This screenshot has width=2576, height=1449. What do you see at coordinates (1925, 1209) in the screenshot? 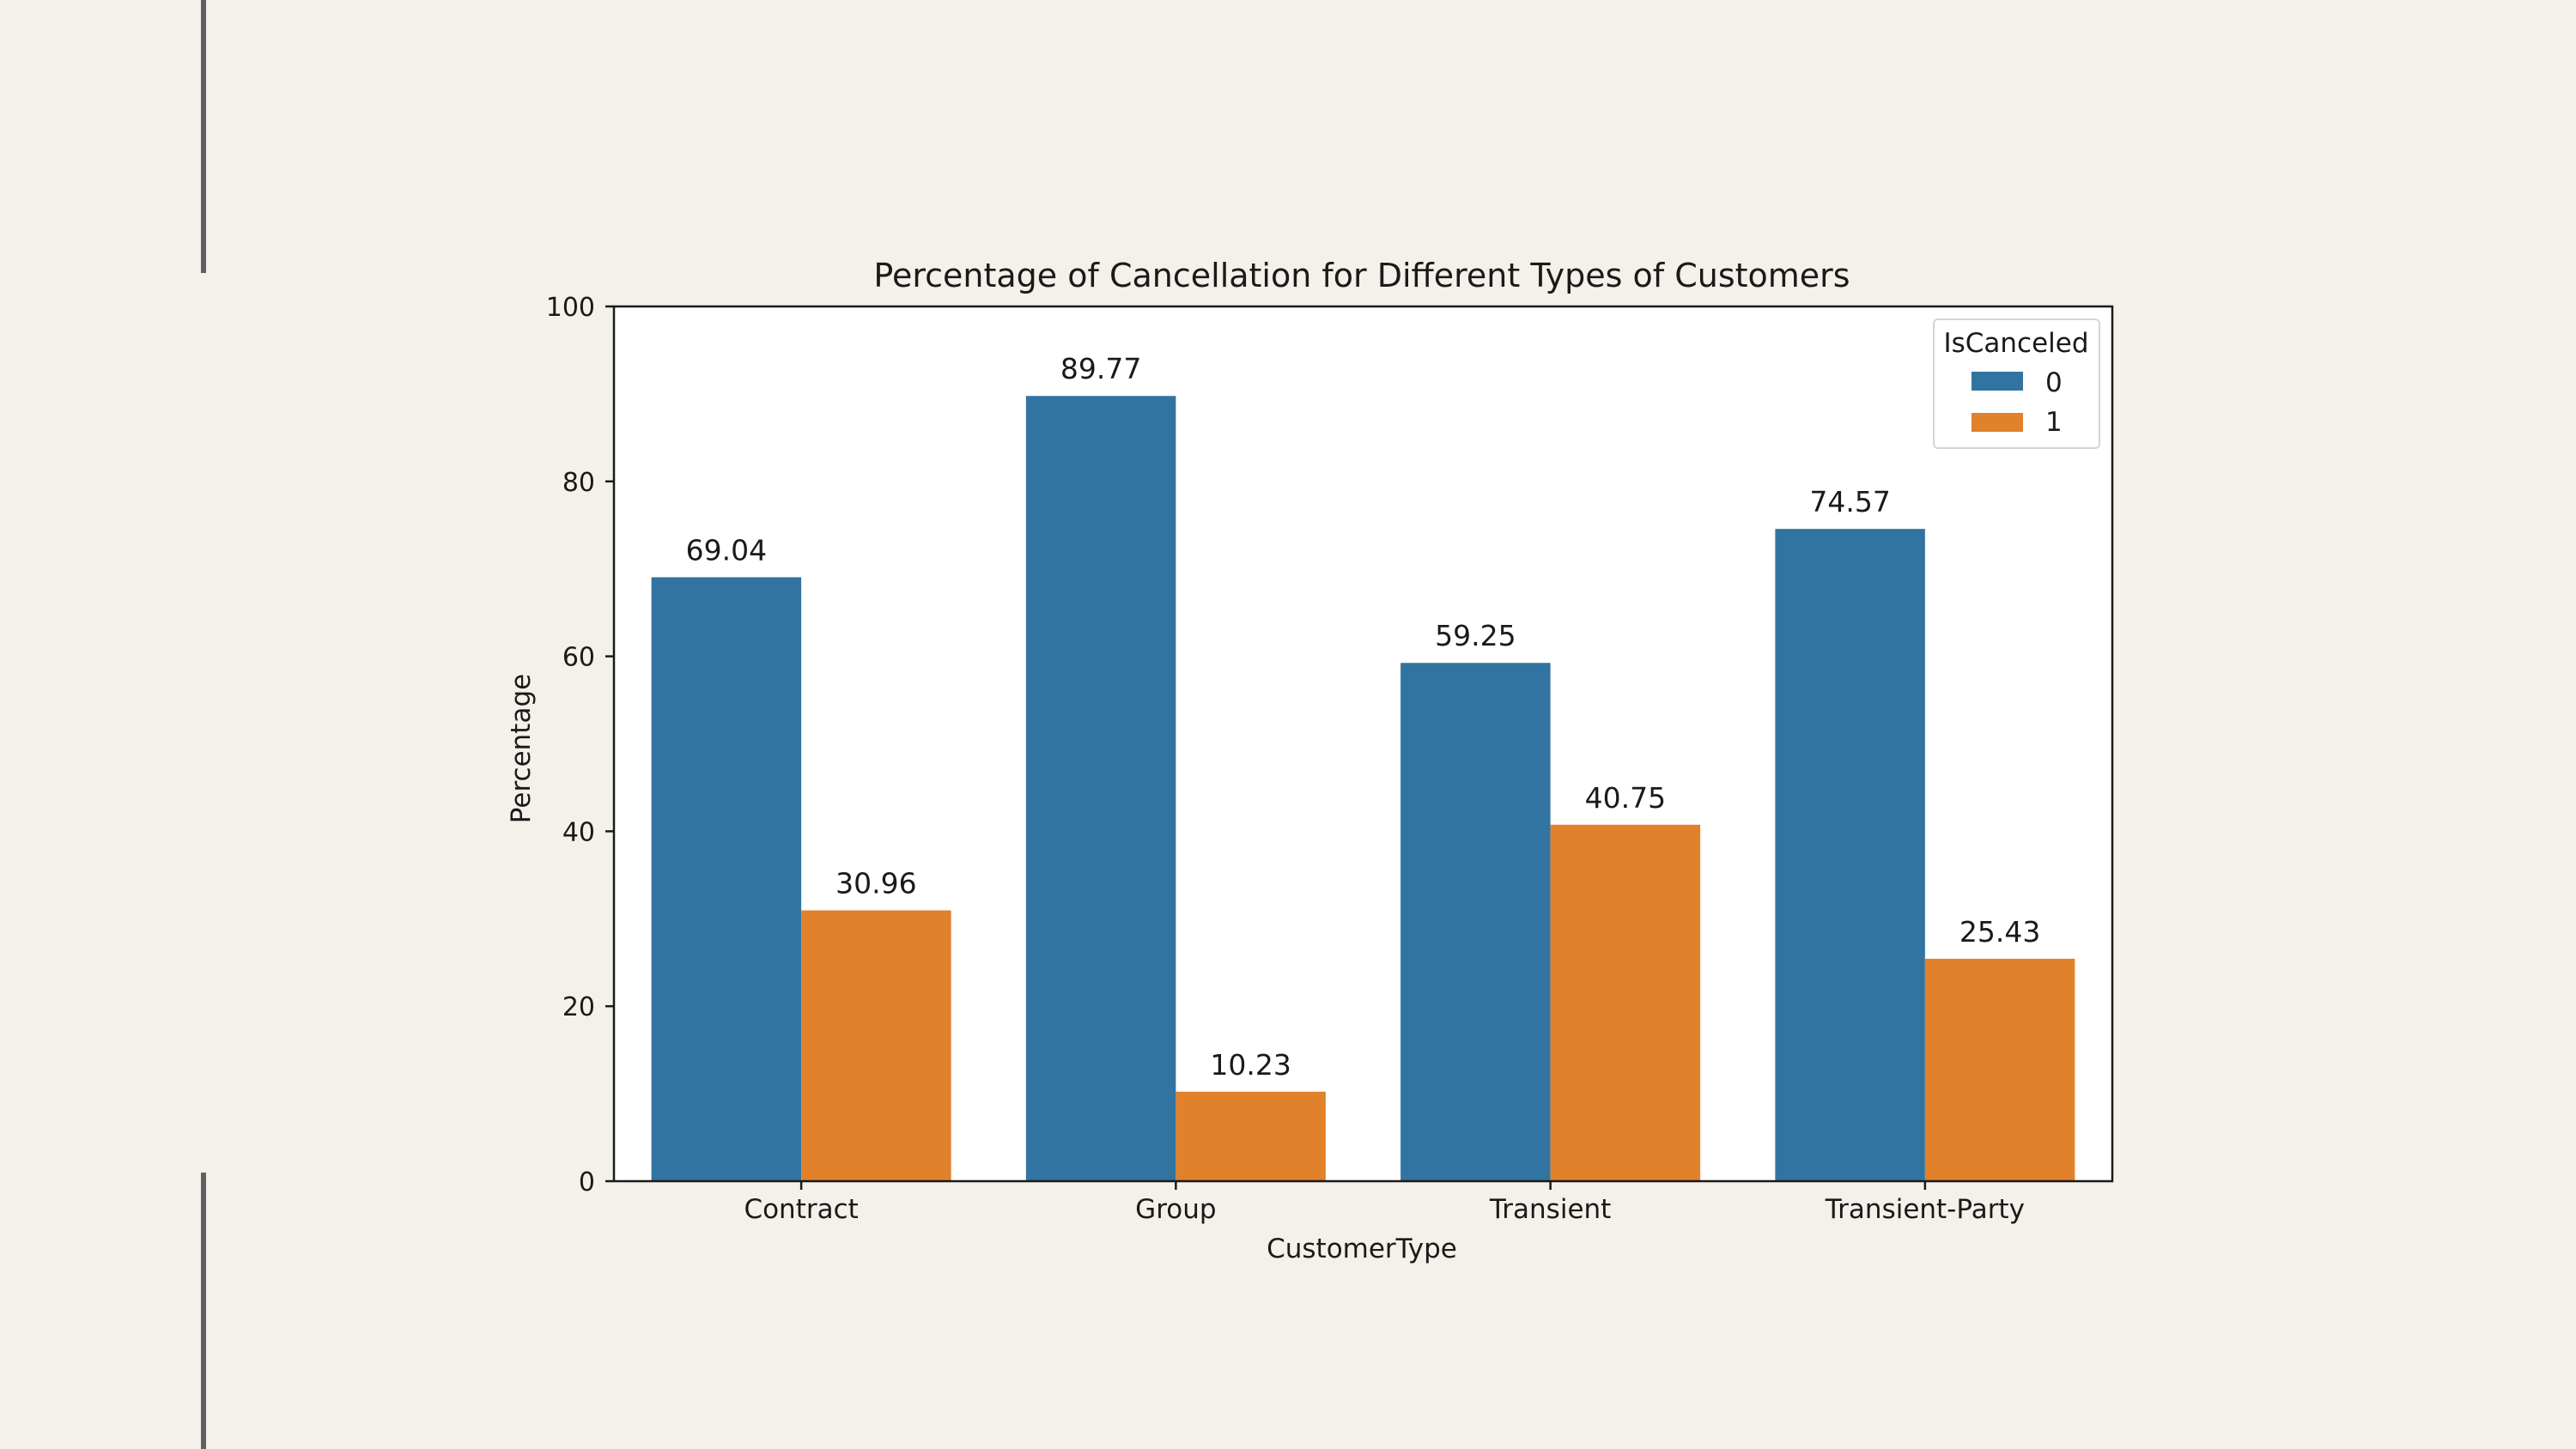
I see `x-tick-label: Transient-Party` at bounding box center [1925, 1209].